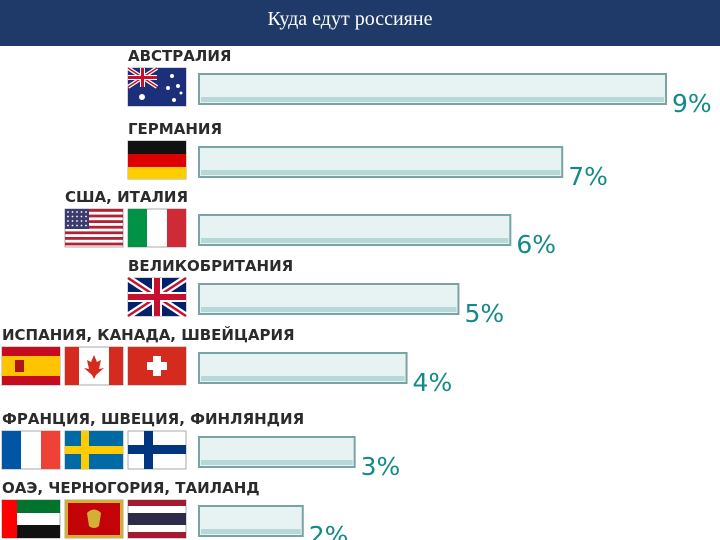 This screenshot has width=720, height=540. Describe the element at coordinates (588, 176) in the screenshot. I see `value-label: 7%` at that location.